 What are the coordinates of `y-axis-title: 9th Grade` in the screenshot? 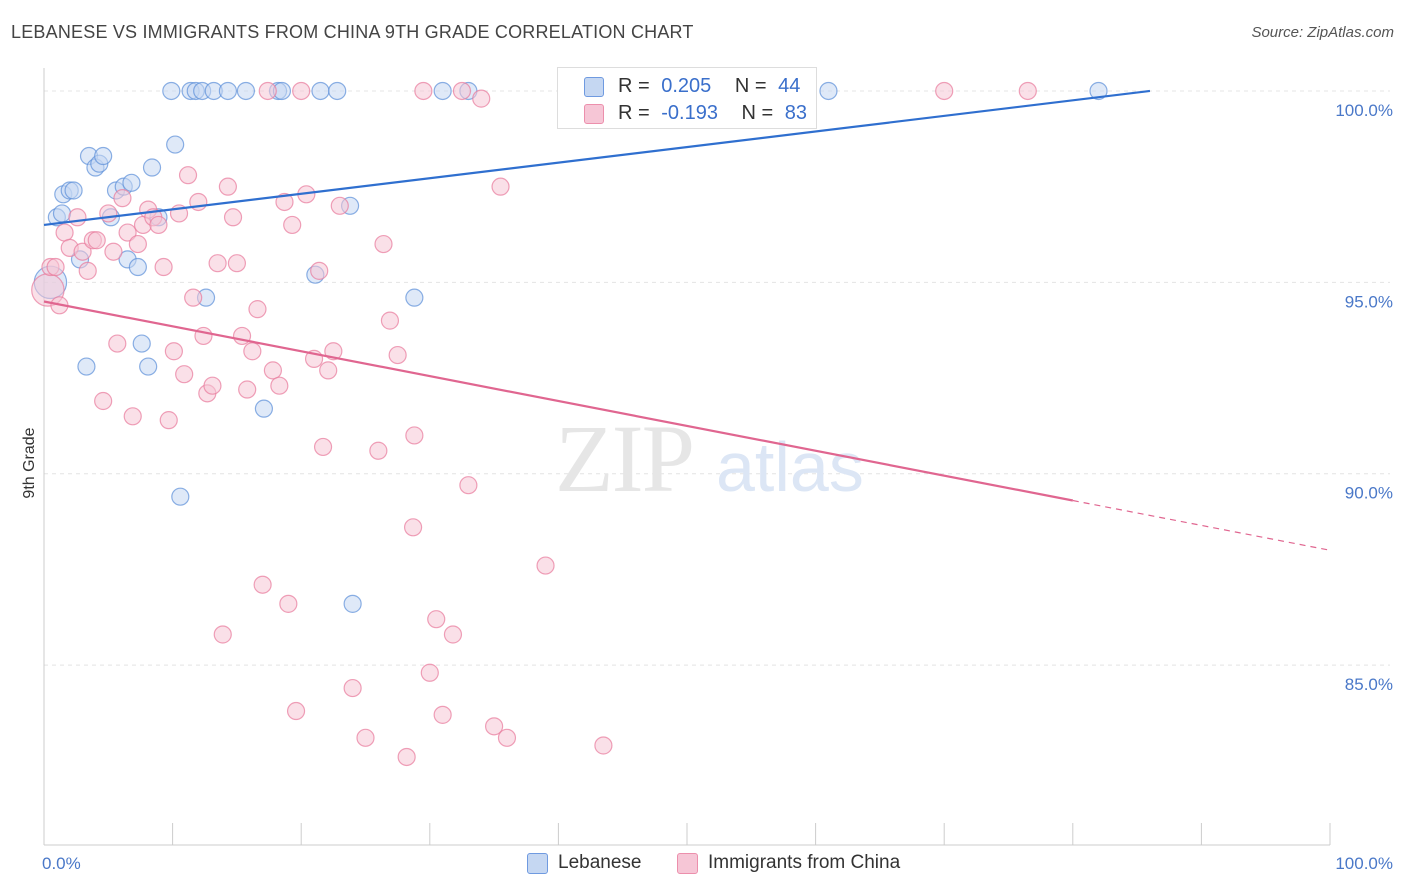 It's located at (29, 462).